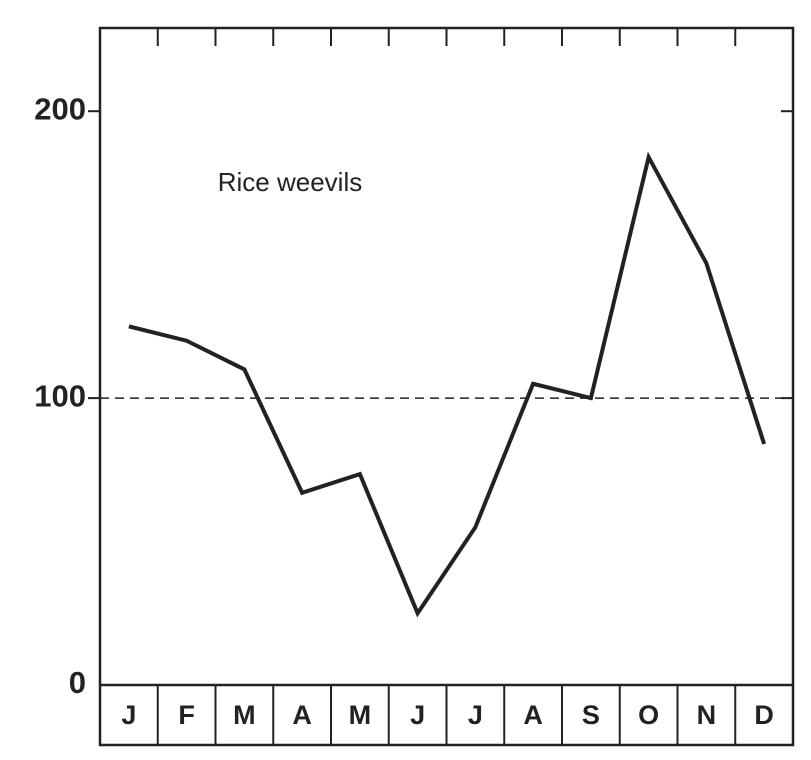  I want to click on x-tick-label: S, so click(591, 715).